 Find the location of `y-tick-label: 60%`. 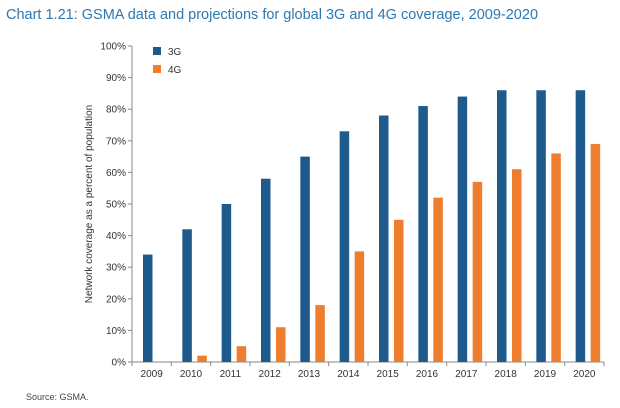

y-tick-label: 60% is located at coordinates (116, 173).